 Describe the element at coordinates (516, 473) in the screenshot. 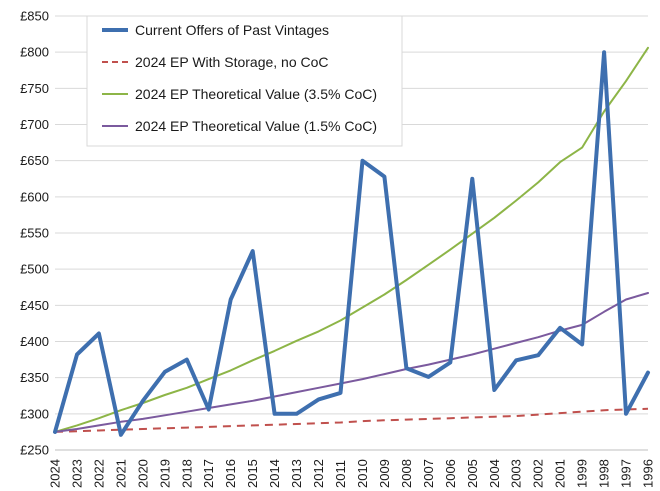

I see `x-tick-label: 2003` at that location.